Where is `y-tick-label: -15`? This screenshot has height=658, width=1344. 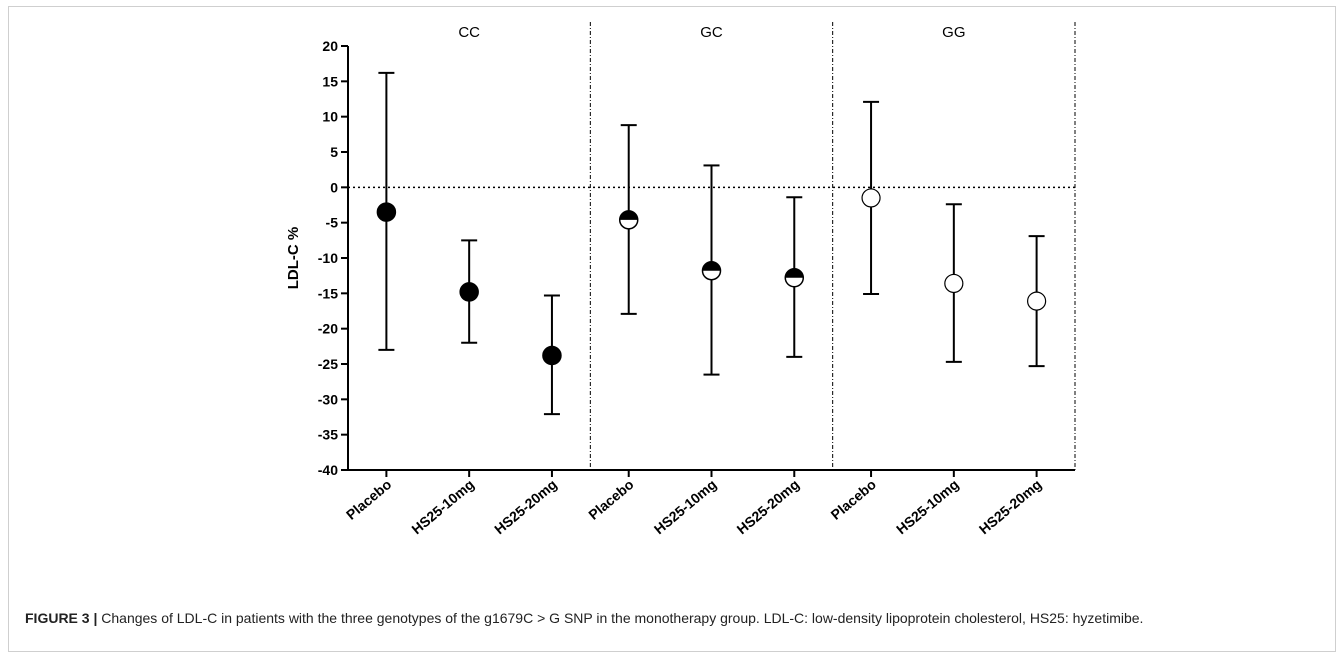
y-tick-label: -15 is located at coordinates (328, 293).